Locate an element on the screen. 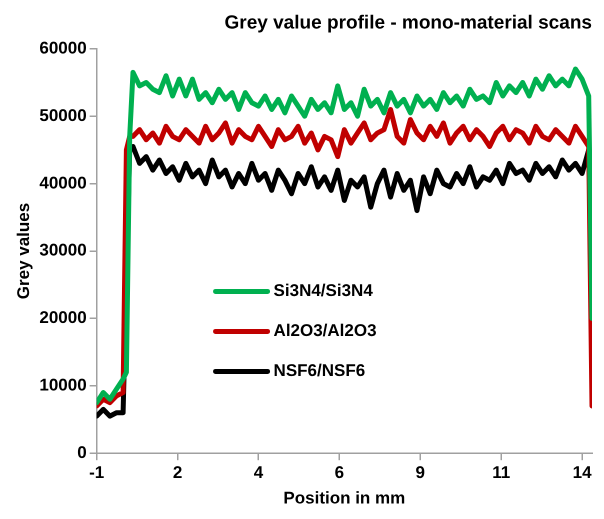  x-tick-label: 9 is located at coordinates (421, 472).